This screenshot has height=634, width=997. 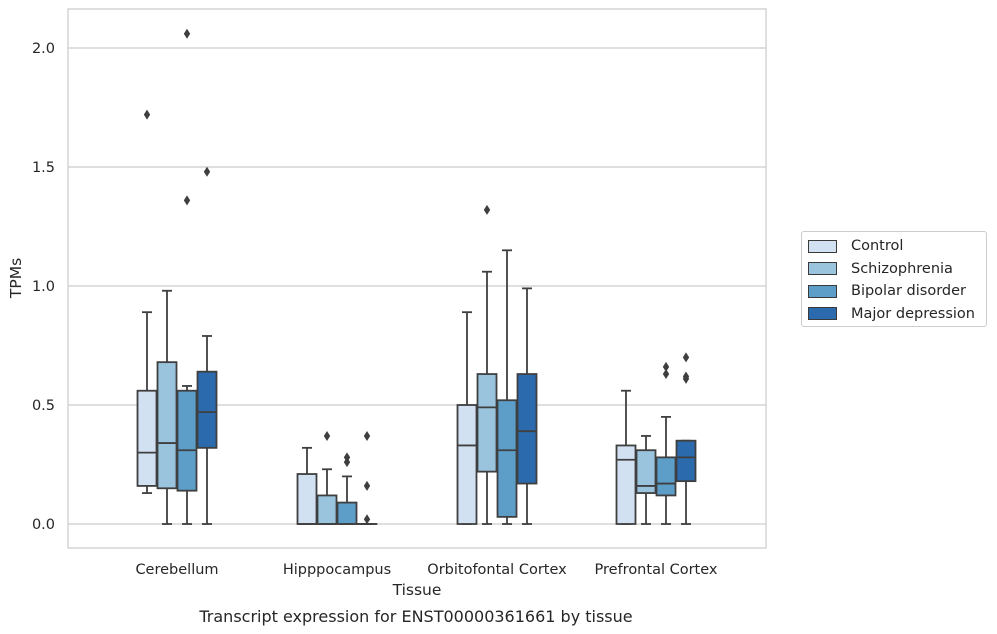 What do you see at coordinates (902, 268) in the screenshot?
I see `legend-label: Schizophrenia` at bounding box center [902, 268].